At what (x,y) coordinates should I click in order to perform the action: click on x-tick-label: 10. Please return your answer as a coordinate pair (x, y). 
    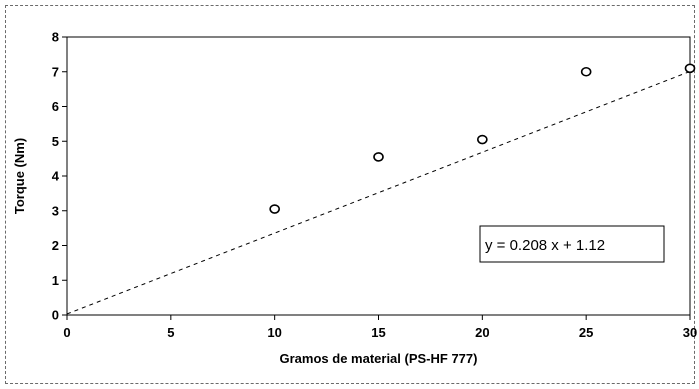
    Looking at the image, I should click on (274, 332).